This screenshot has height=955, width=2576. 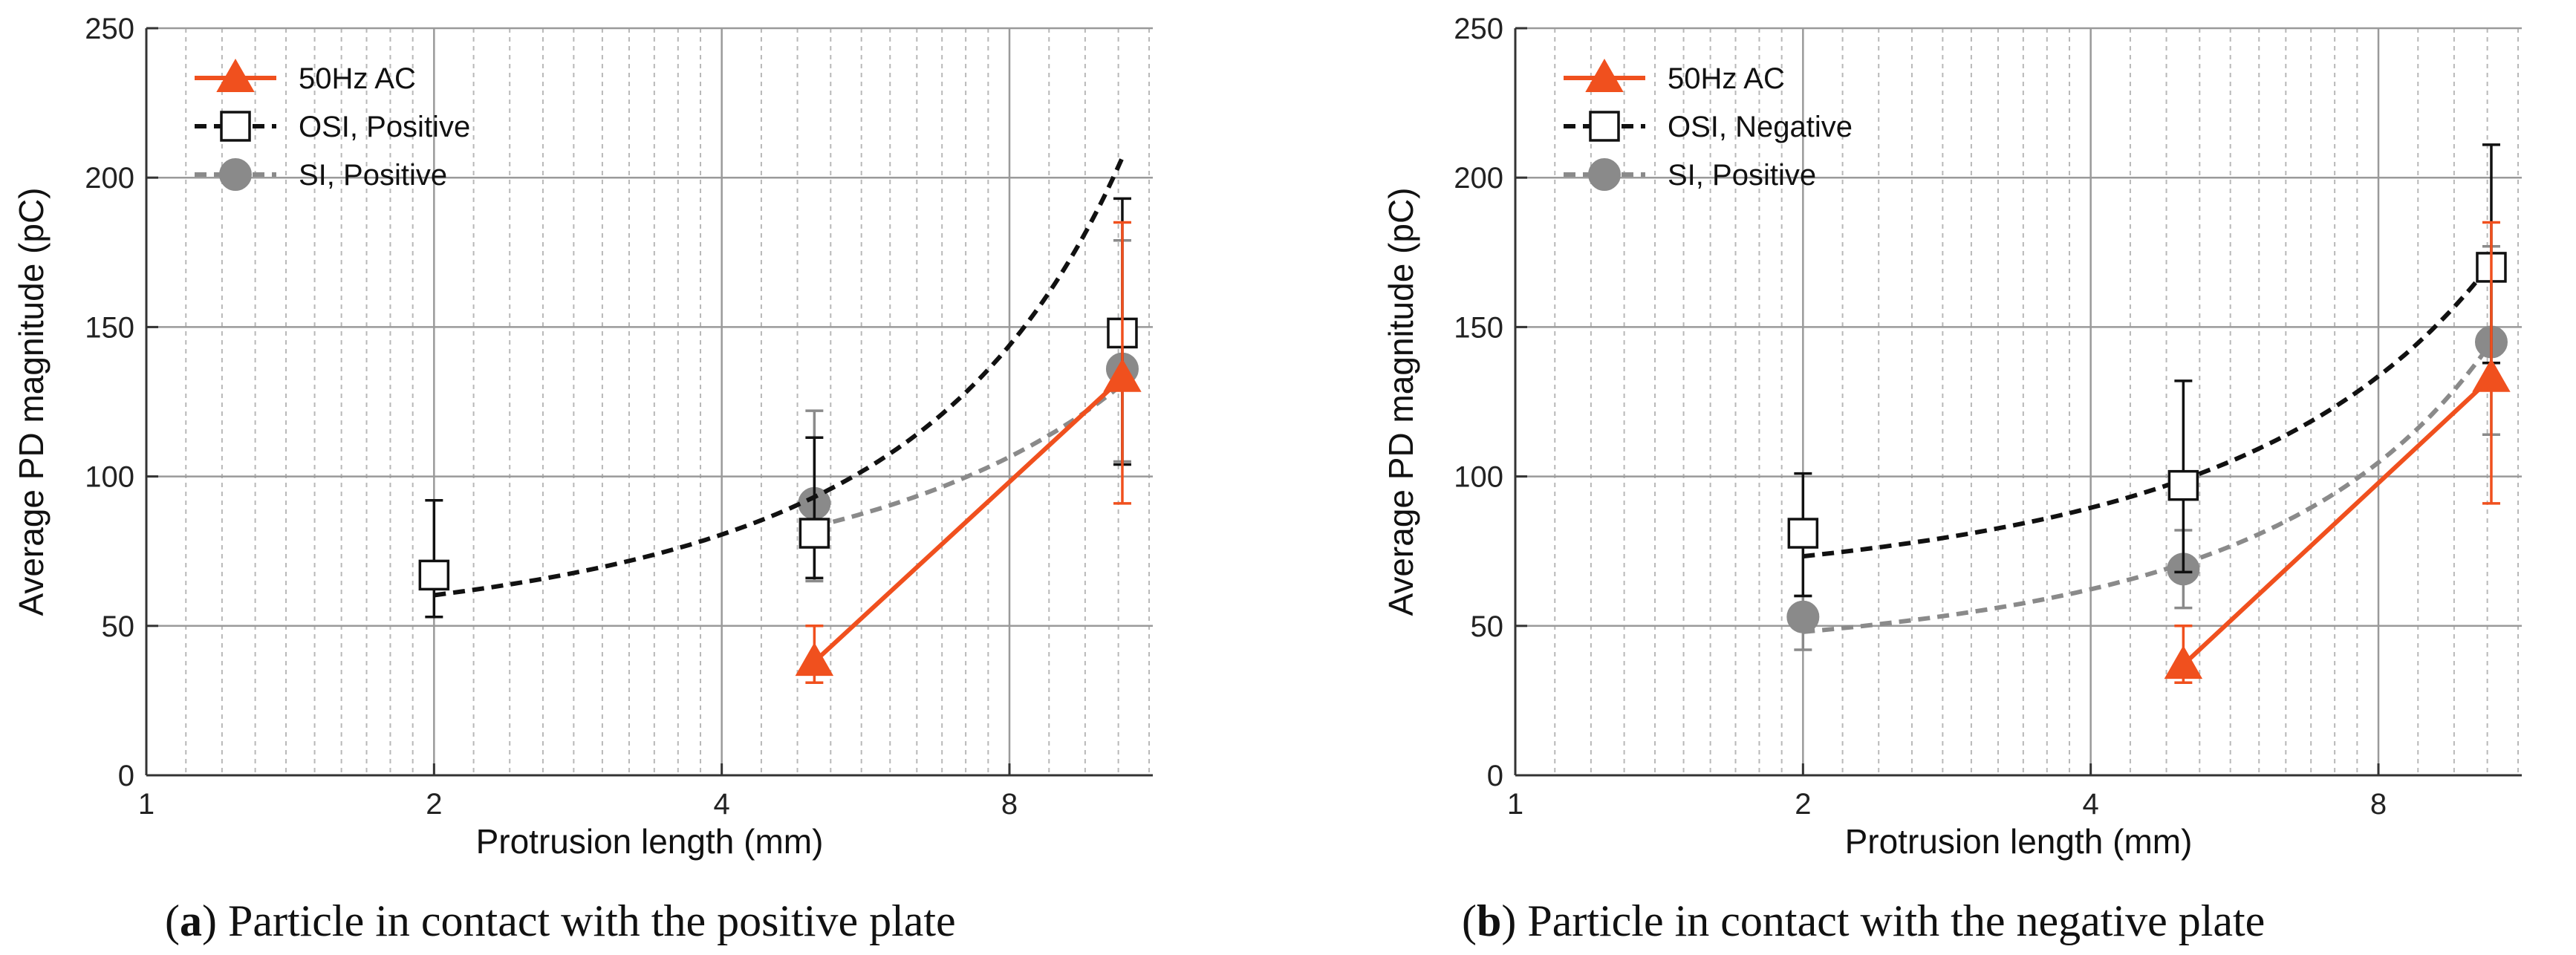 What do you see at coordinates (385, 127) in the screenshot?
I see `legend-label: OSI, Positive` at bounding box center [385, 127].